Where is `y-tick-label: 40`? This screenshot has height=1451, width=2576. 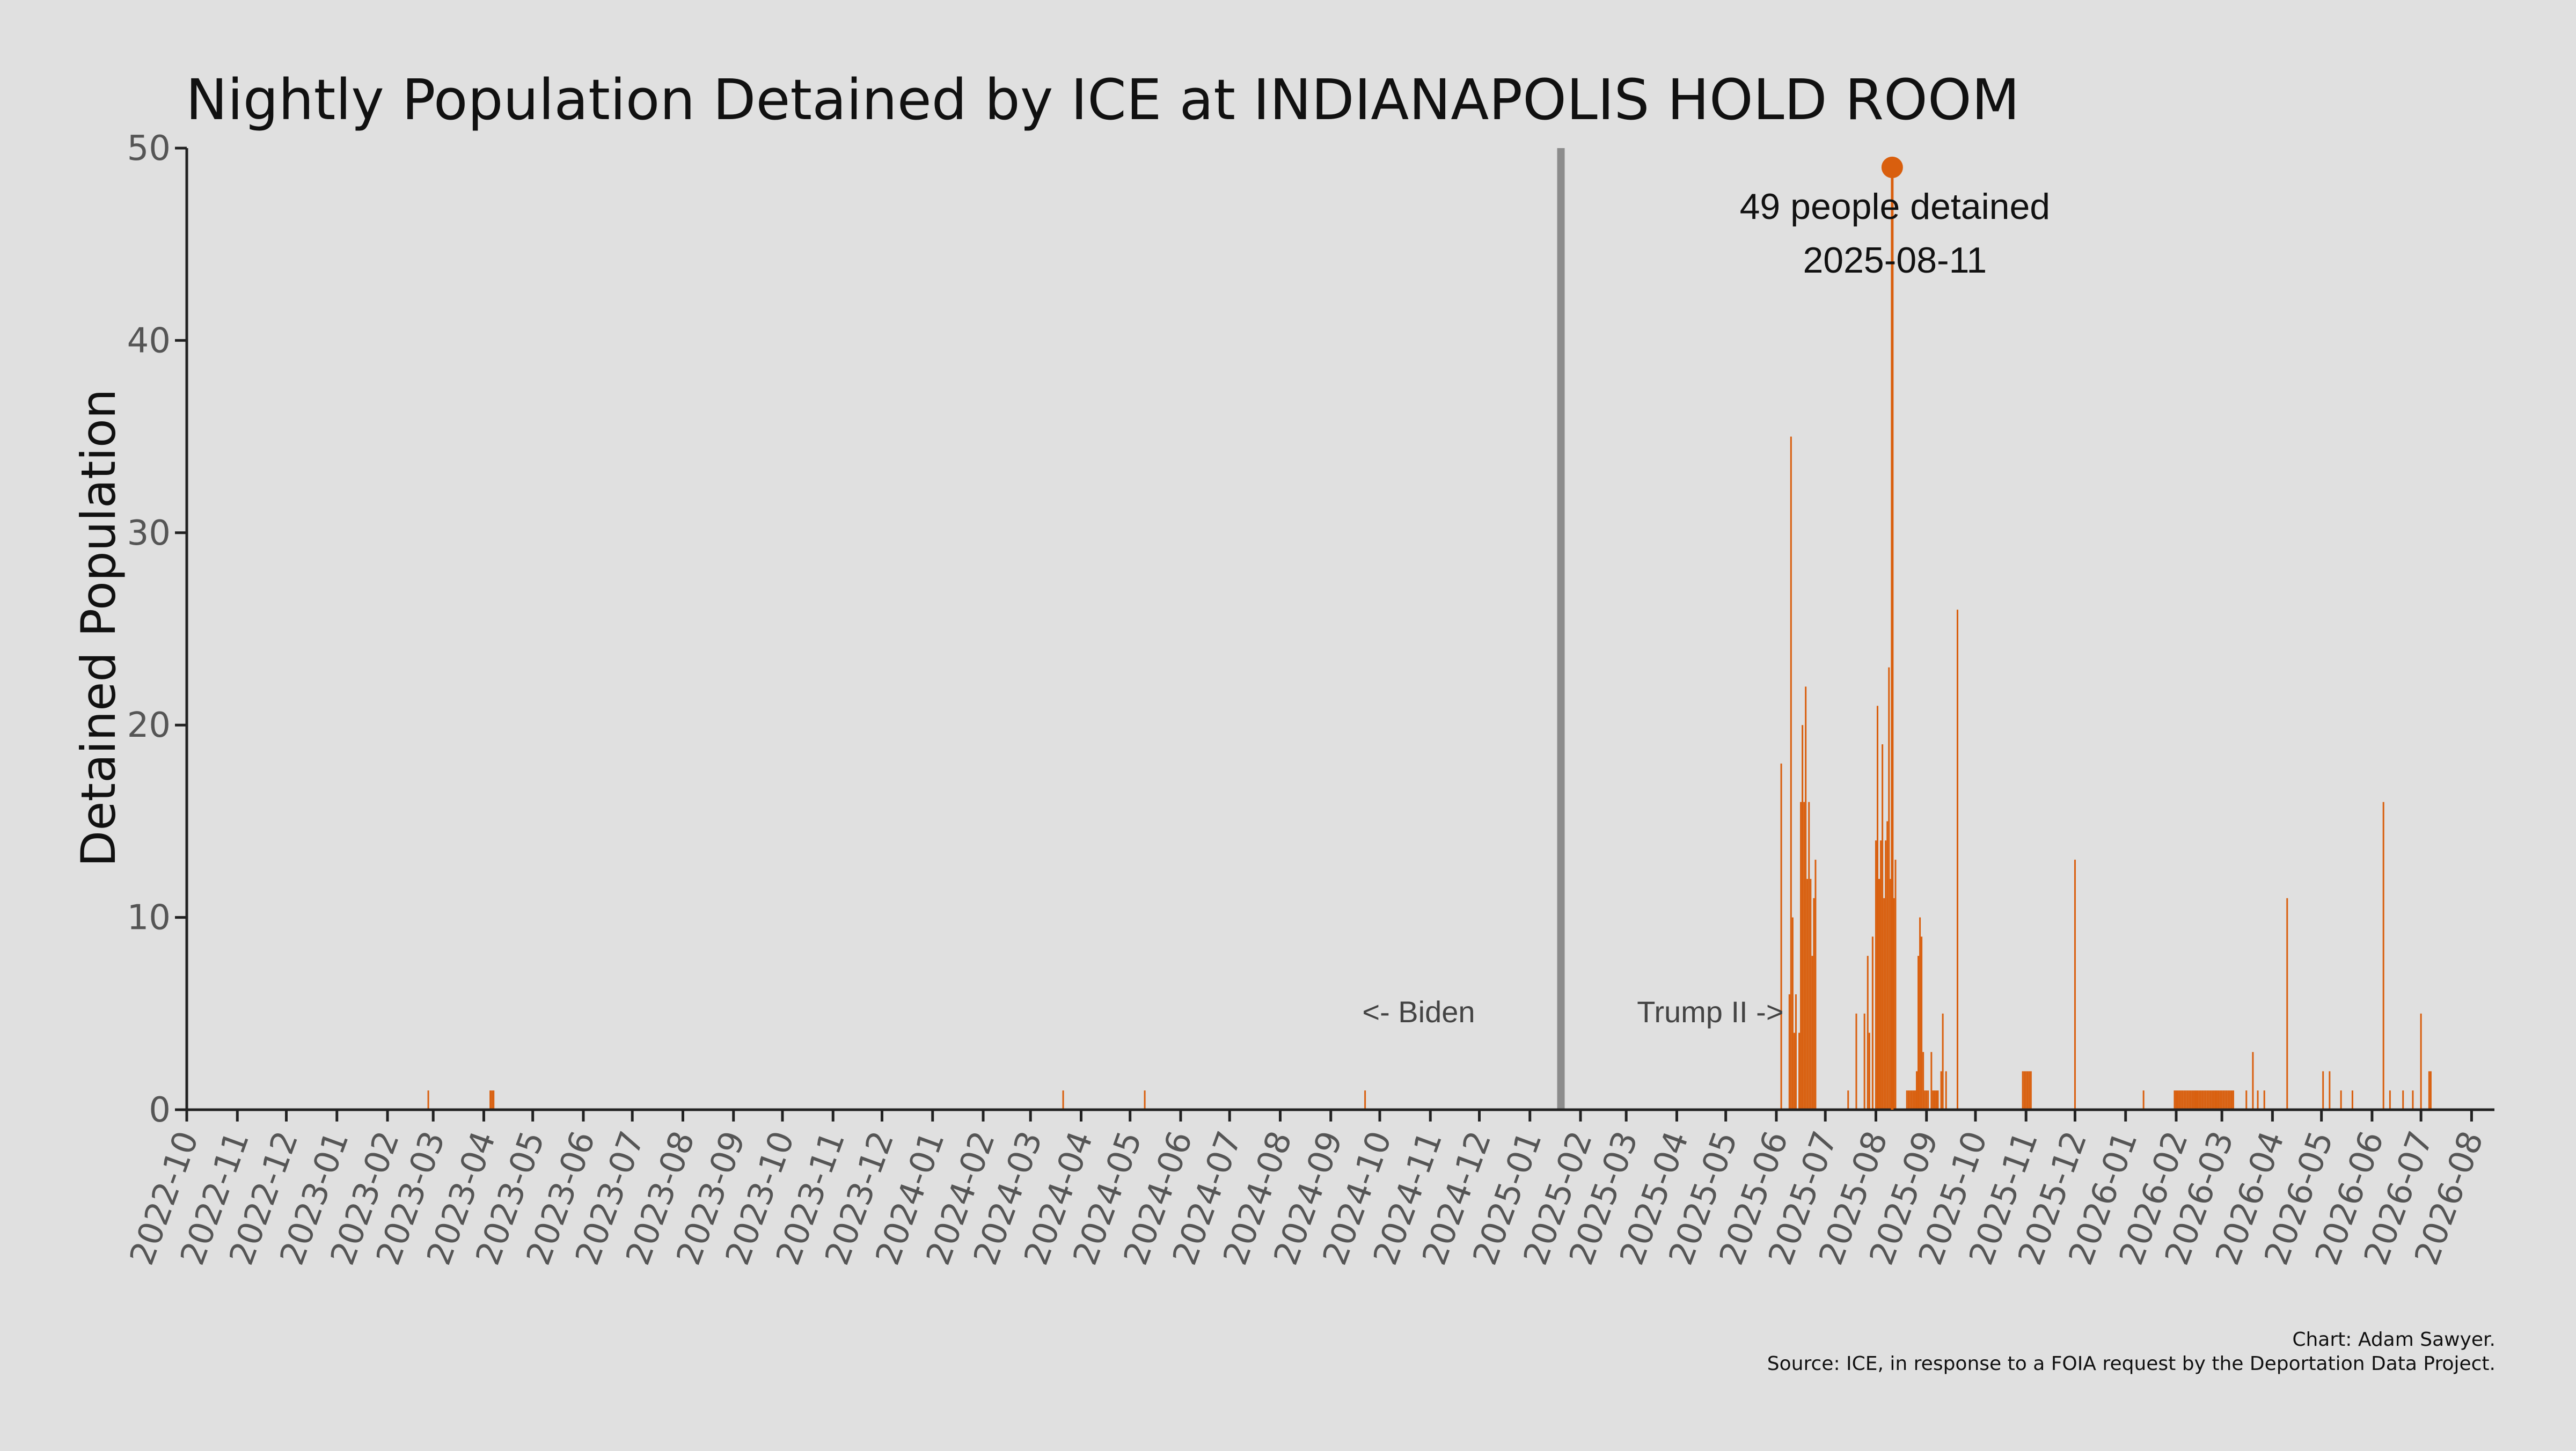
y-tick-label: 40 is located at coordinates (149, 341).